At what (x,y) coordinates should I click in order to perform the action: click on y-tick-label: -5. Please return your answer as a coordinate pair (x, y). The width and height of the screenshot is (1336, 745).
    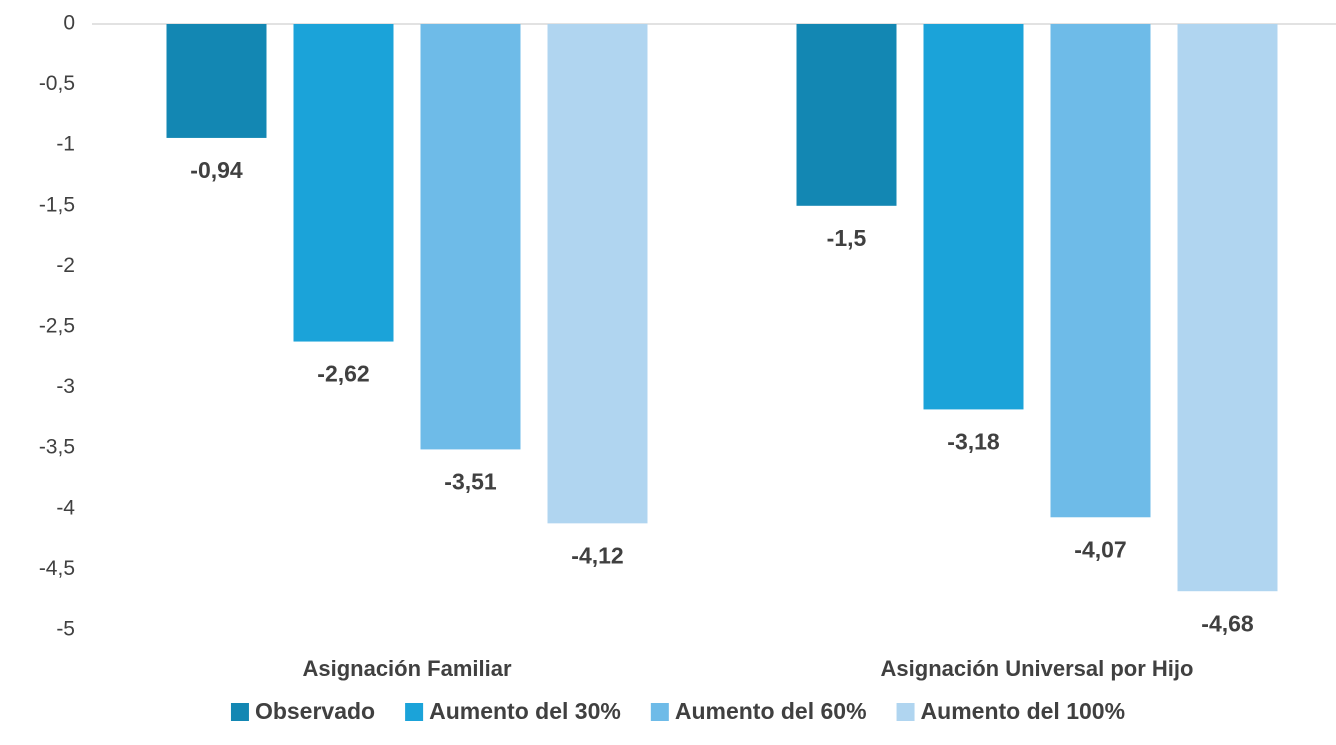
    Looking at the image, I should click on (65, 629).